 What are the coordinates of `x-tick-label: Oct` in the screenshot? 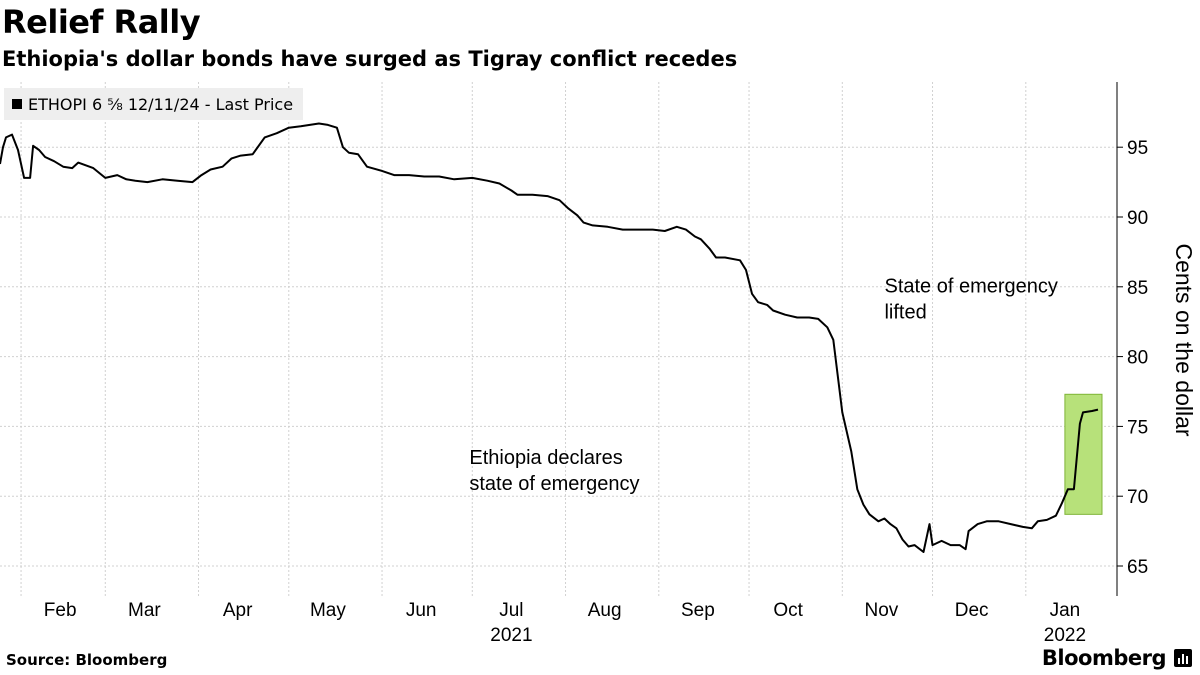 It's located at (788, 610).